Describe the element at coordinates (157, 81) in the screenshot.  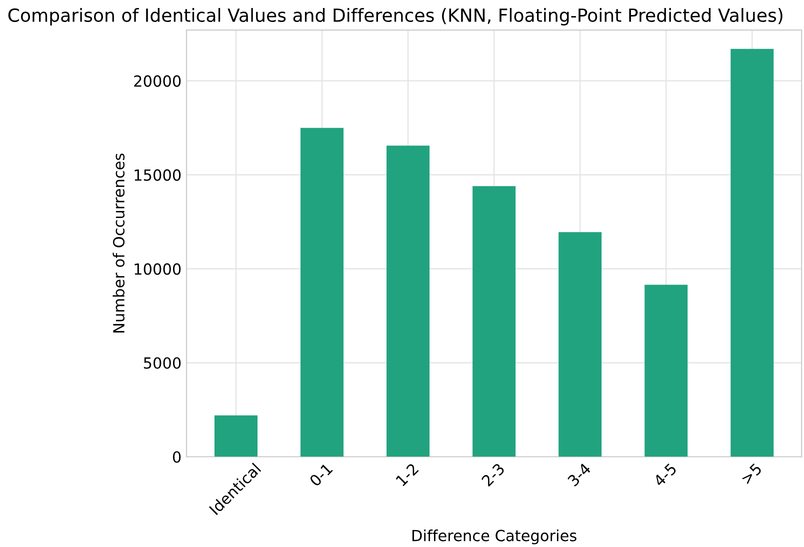
I see `y-tick-label: 20000` at that location.